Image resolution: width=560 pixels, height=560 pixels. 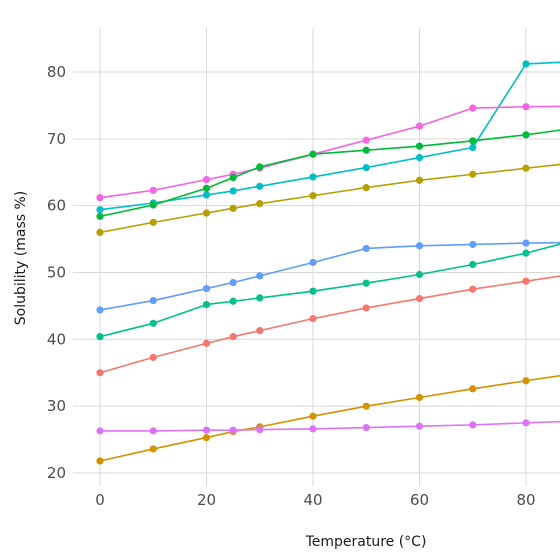 I want to click on x-tick-labels: 0 20 40 60 80, so click(x=315, y=500).